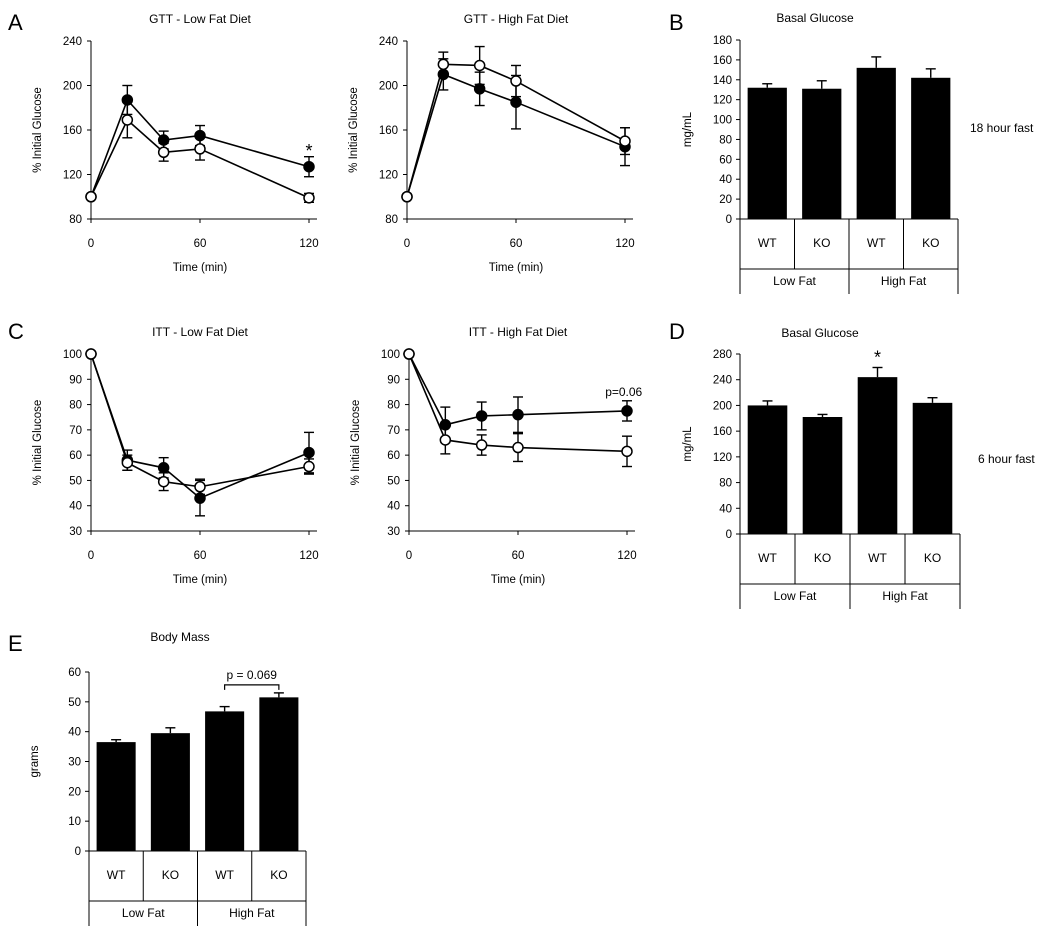  What do you see at coordinates (200, 332) in the screenshot?
I see `chart-title: ITT - Low Fat Diet` at bounding box center [200, 332].